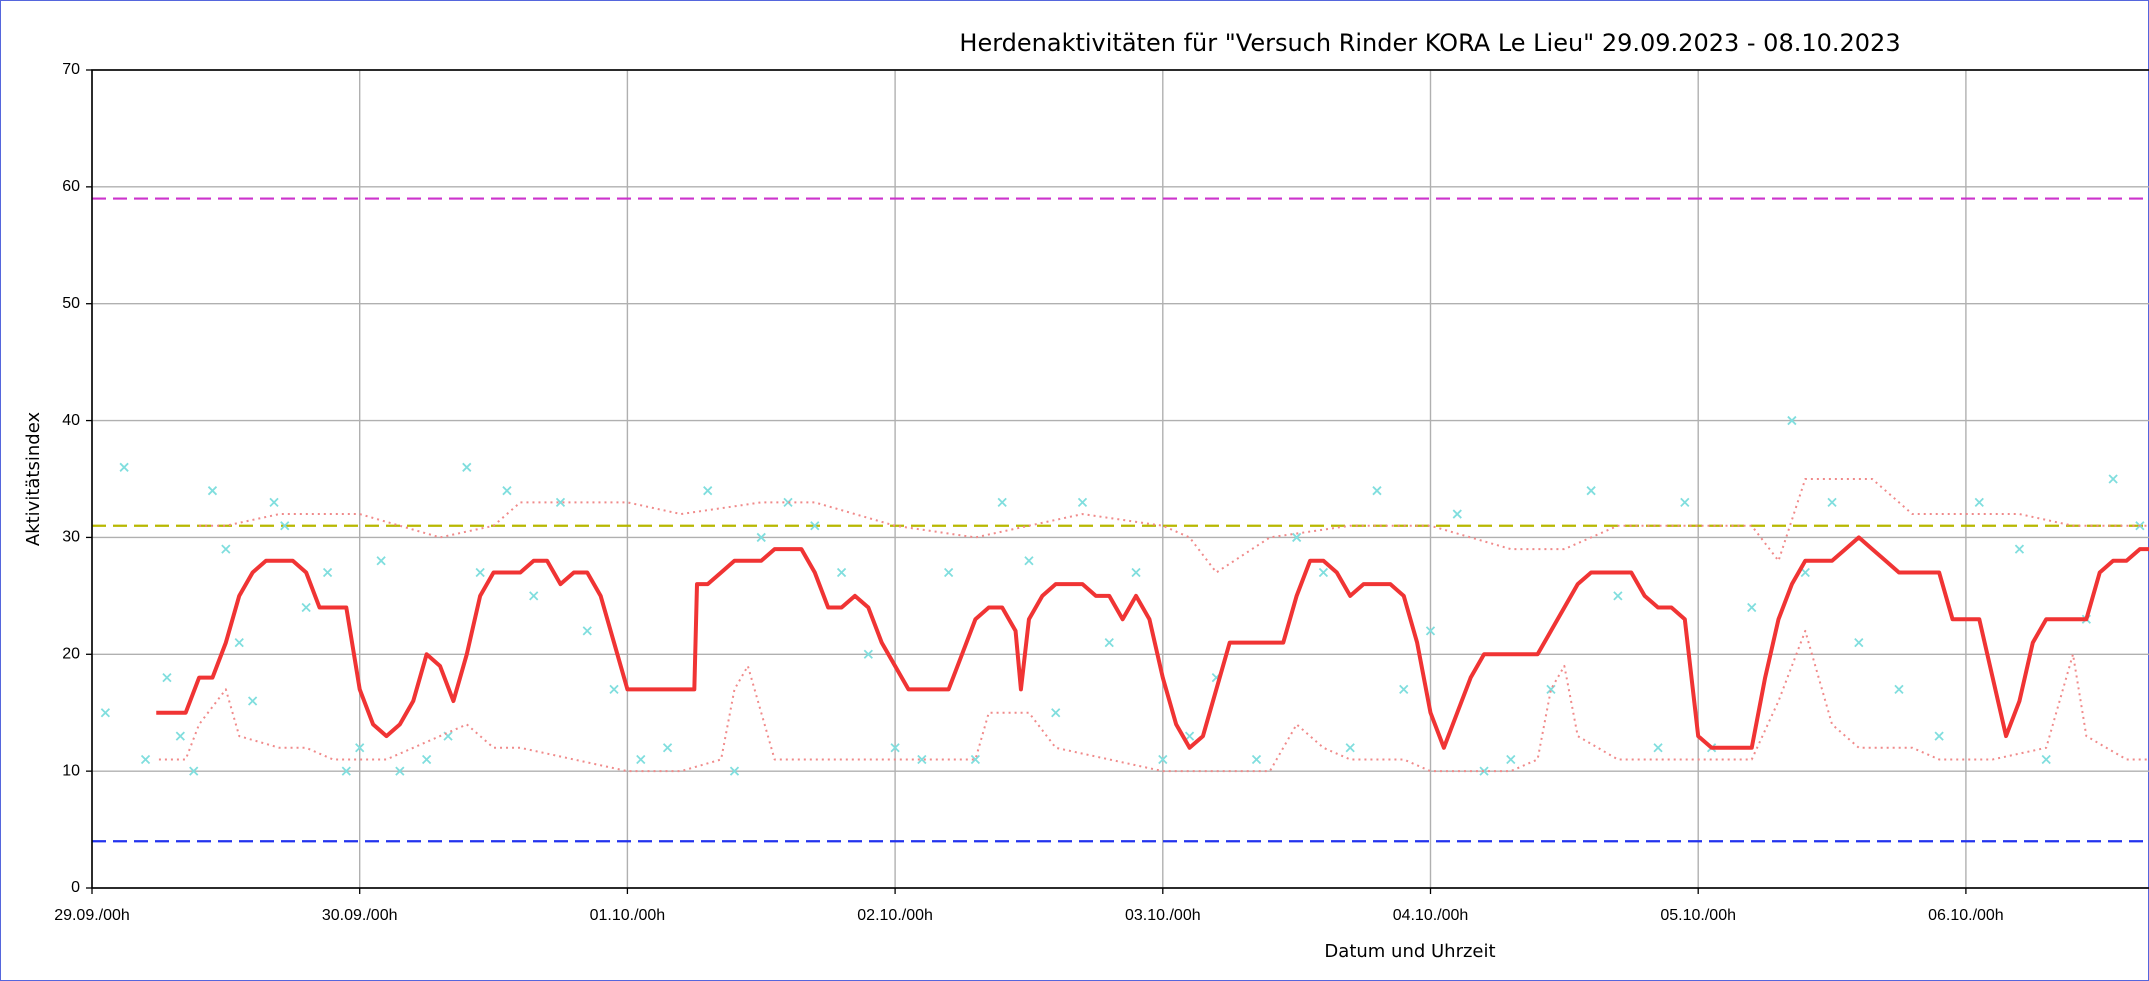 This screenshot has height=981, width=2149. Describe the element at coordinates (1698, 915) in the screenshot. I see `x-tick-label: 05.10./00h` at that location.